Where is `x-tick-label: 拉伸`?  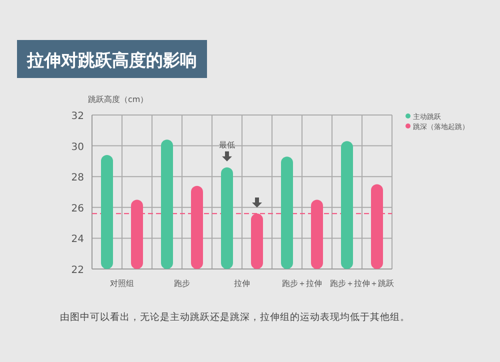
x-tick-label: 拉伸 is located at coordinates (242, 283).